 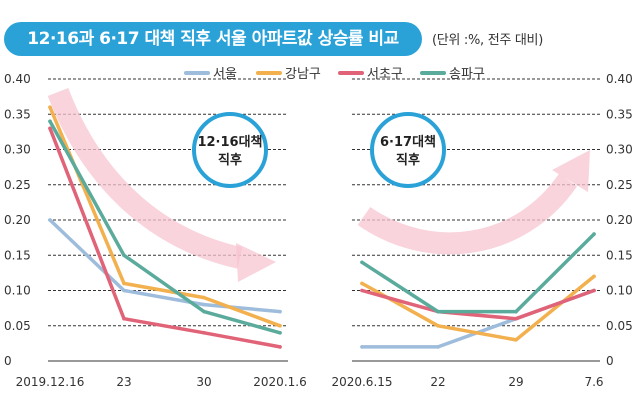 I want to click on x-tick-label: 30, so click(x=203, y=382).